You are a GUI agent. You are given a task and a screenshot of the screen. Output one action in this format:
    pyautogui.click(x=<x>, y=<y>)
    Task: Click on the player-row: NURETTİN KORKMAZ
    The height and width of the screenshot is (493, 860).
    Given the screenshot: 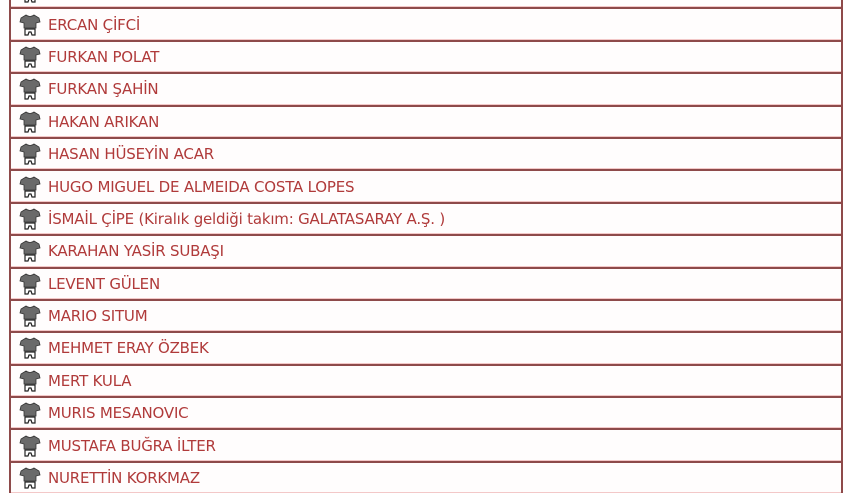 What is the action you would take?
    pyautogui.click(x=426, y=476)
    